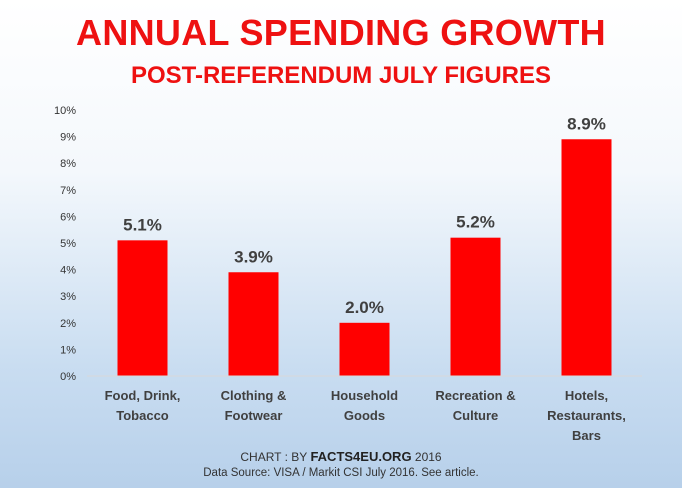 This screenshot has height=488, width=682. I want to click on chart-title: ANNUAL SPENDING GROWTH, so click(341, 32).